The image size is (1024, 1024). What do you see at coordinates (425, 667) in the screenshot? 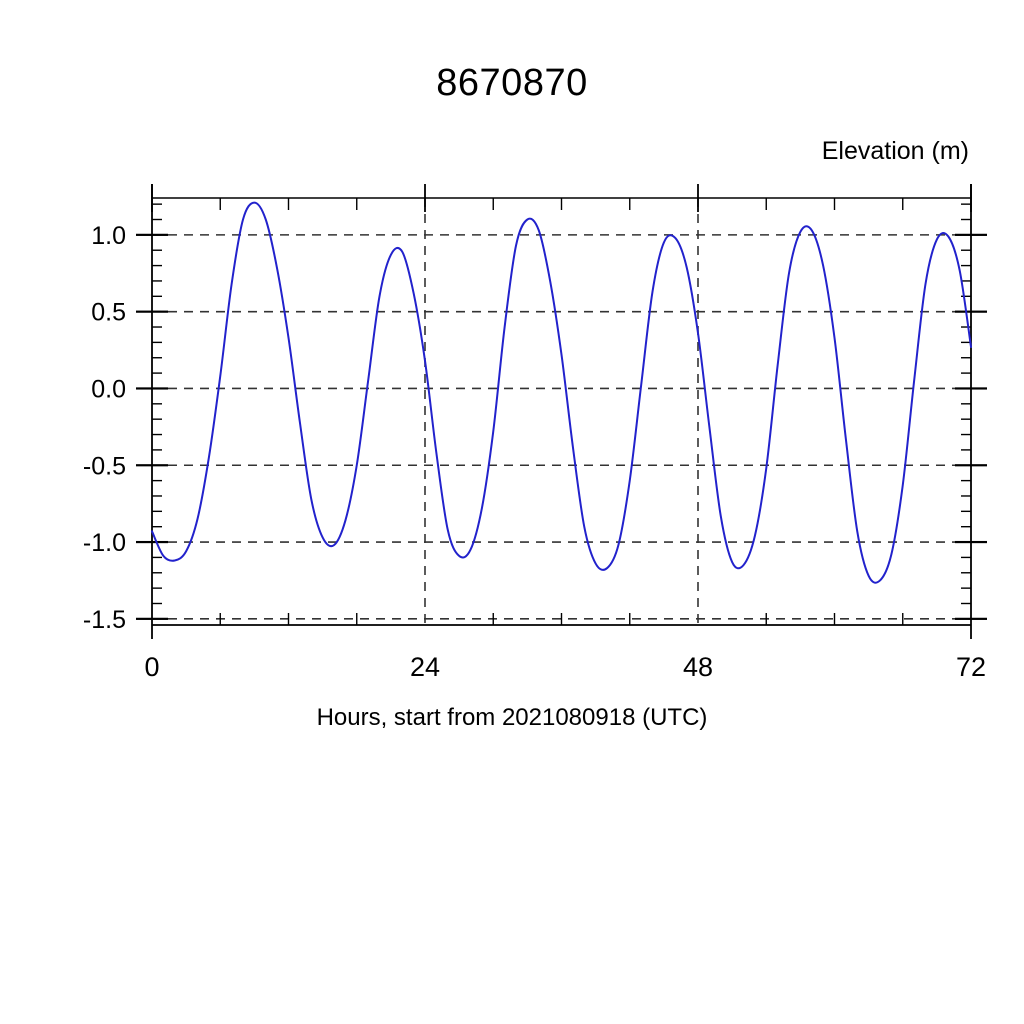
I see `x-tick-label: 24` at bounding box center [425, 667].